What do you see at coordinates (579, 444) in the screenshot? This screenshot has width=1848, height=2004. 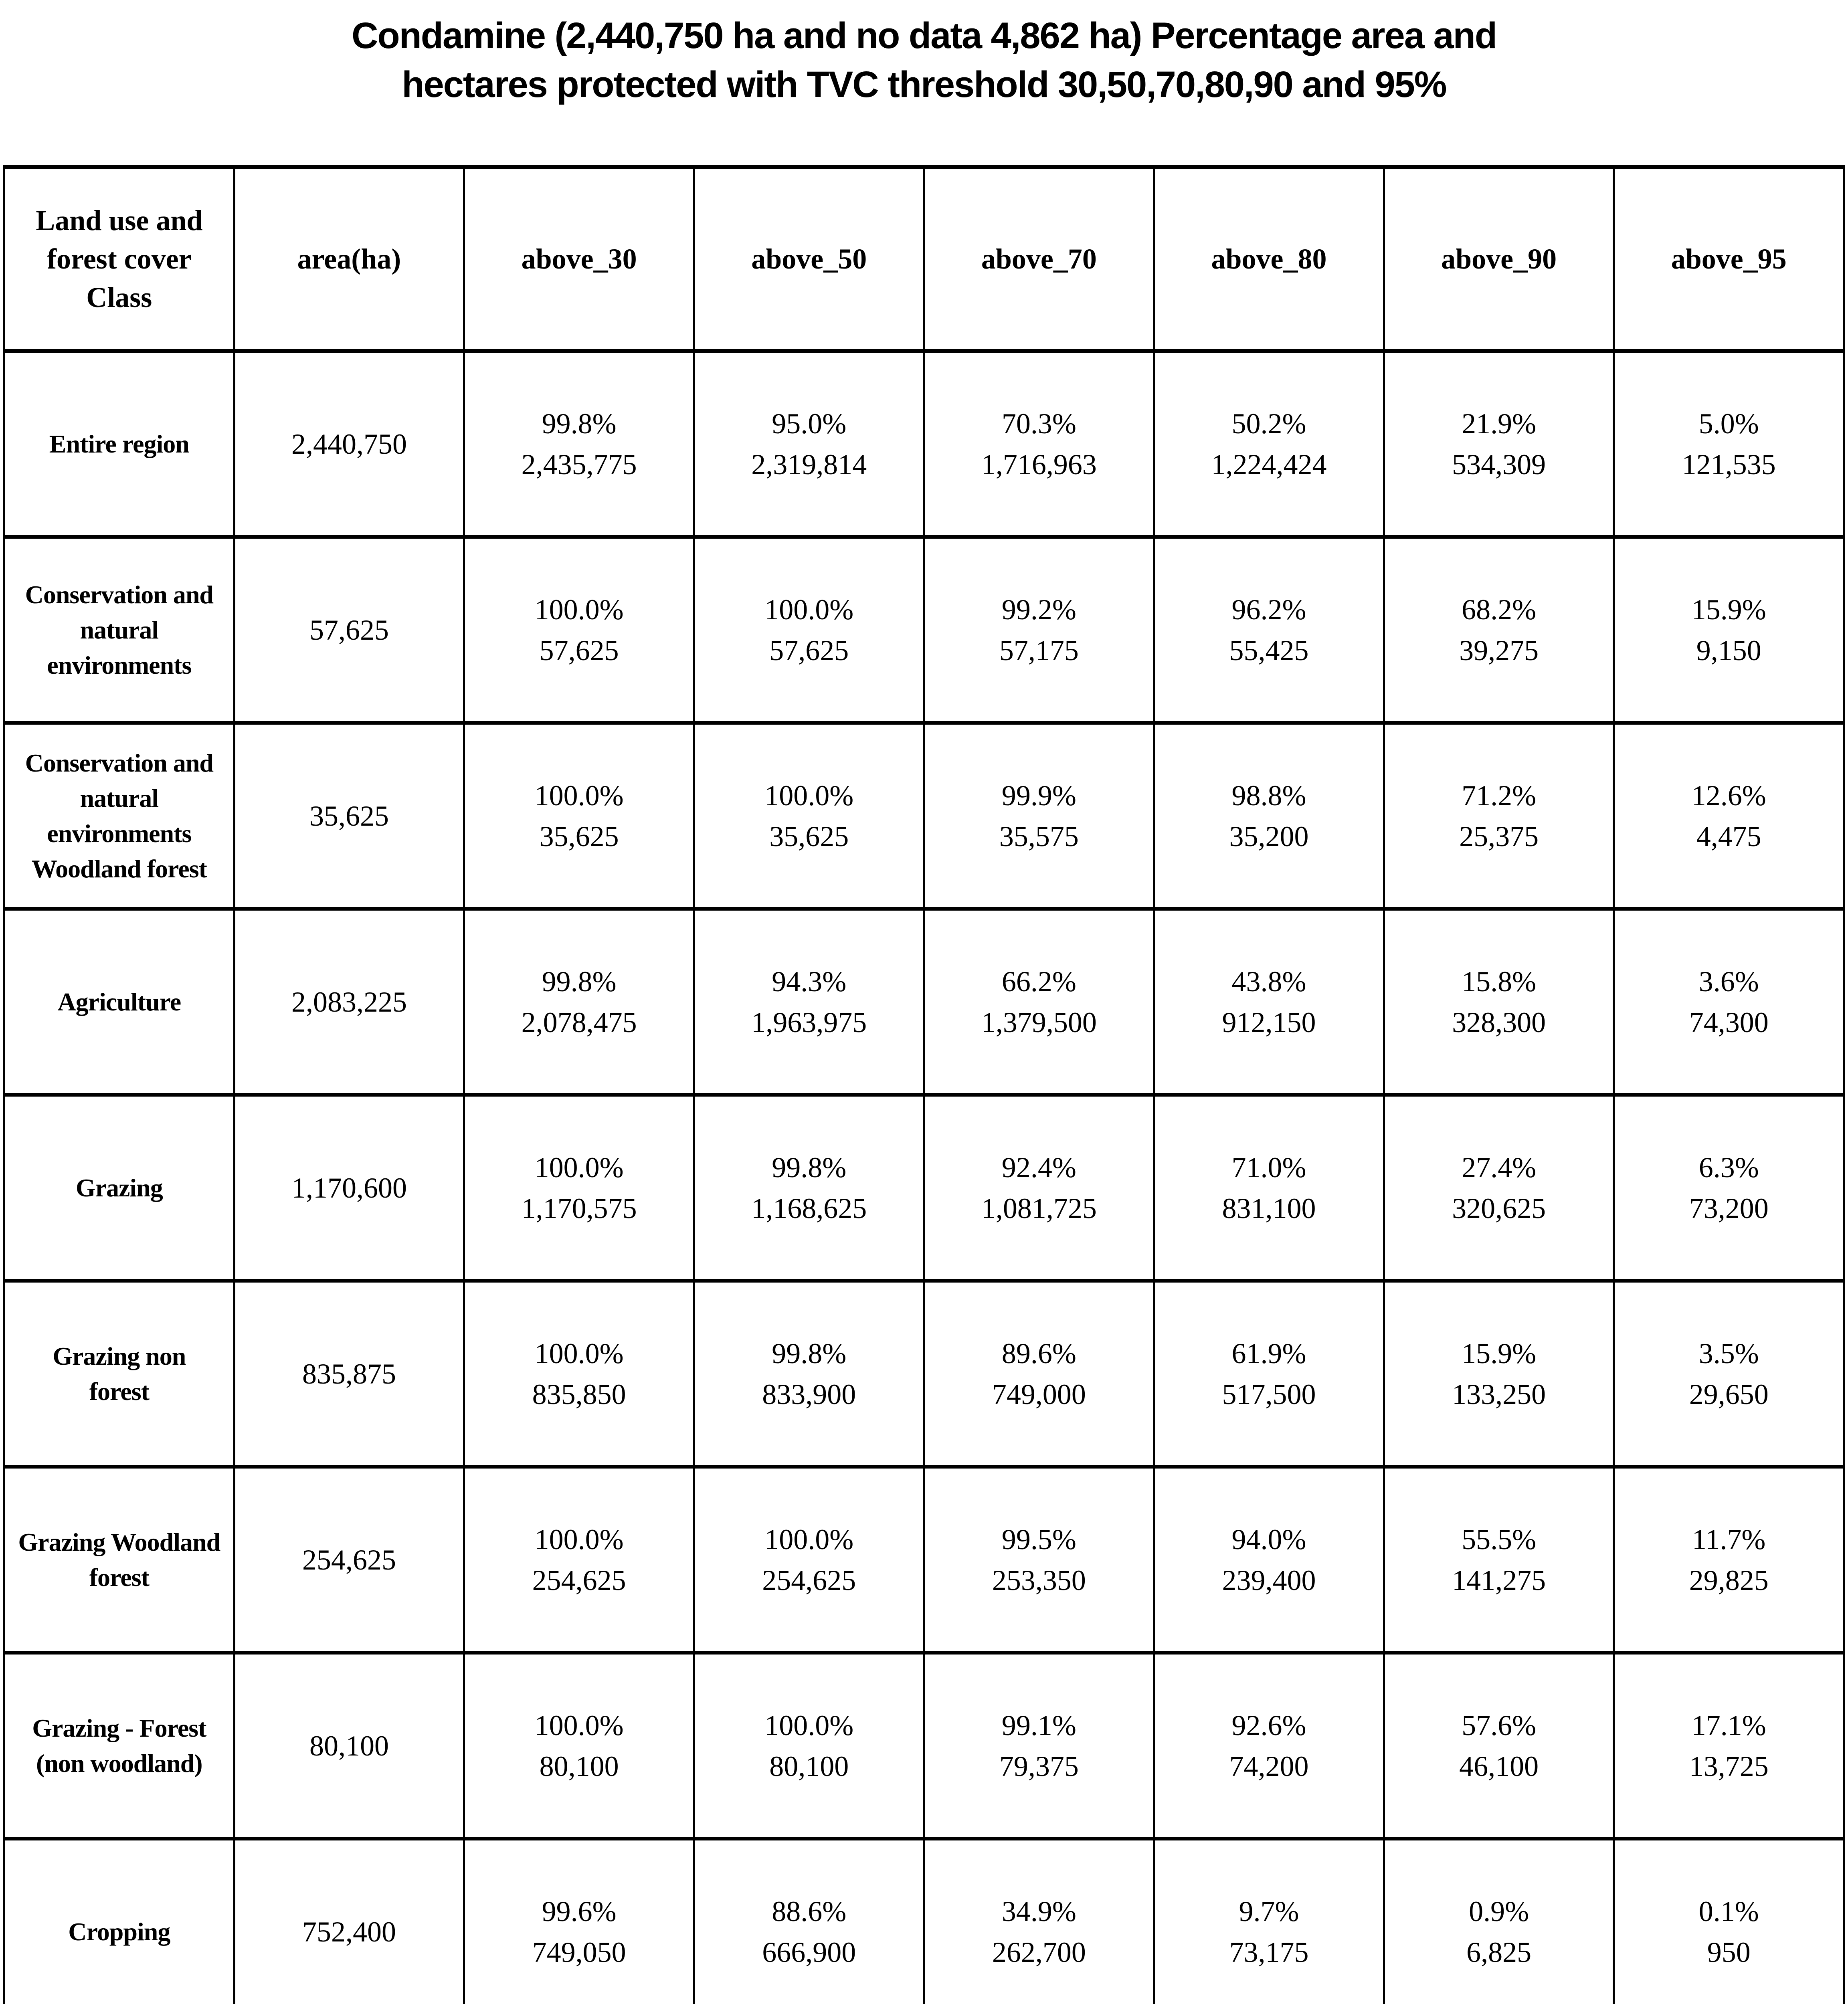 I see `cell-above30: 99.8% 2,435,775` at bounding box center [579, 444].